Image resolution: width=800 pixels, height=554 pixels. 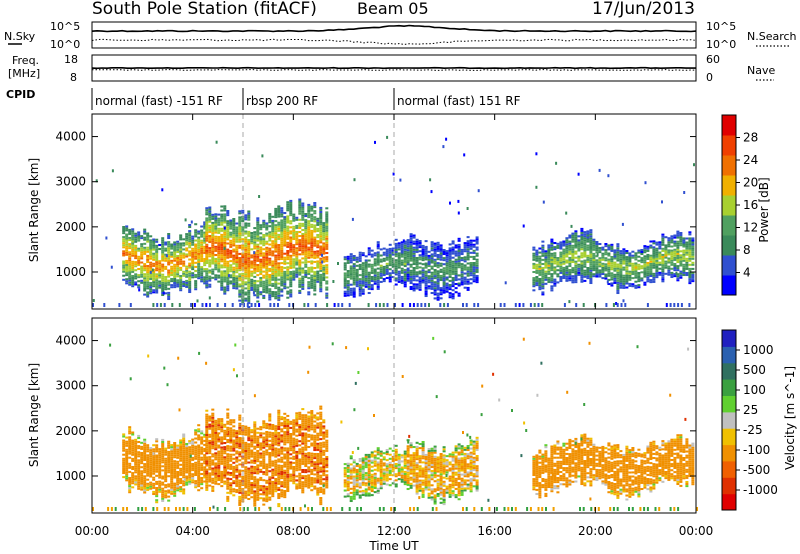 What do you see at coordinates (643, 9) in the screenshot?
I see `date-title: 17/Jun/2013` at bounding box center [643, 9].